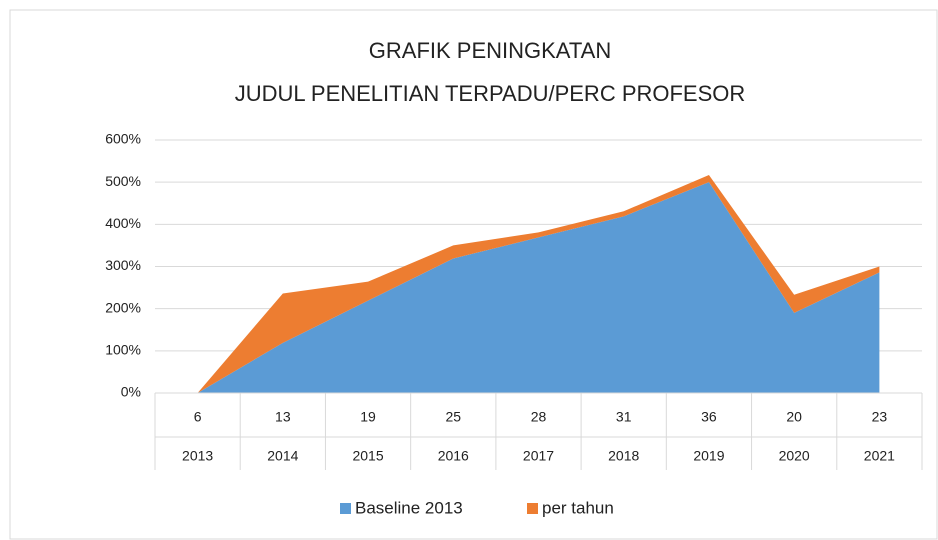 The width and height of the screenshot is (938, 540). What do you see at coordinates (453, 456) in the screenshot?
I see `x-tick-label: 2016` at bounding box center [453, 456].